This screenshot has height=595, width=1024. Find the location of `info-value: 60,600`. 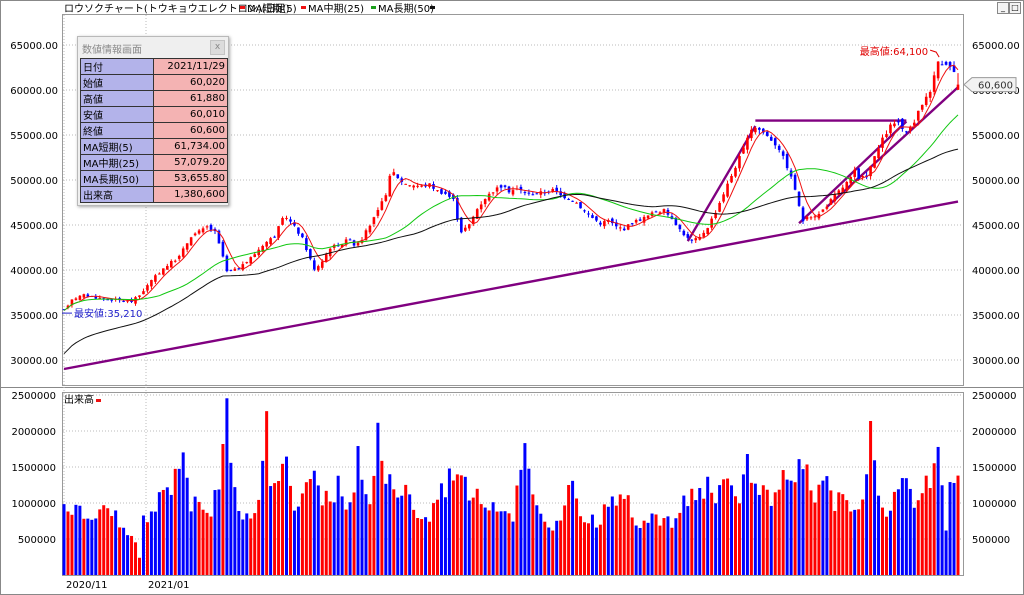

info-value: 60,600 is located at coordinates (190, 130).